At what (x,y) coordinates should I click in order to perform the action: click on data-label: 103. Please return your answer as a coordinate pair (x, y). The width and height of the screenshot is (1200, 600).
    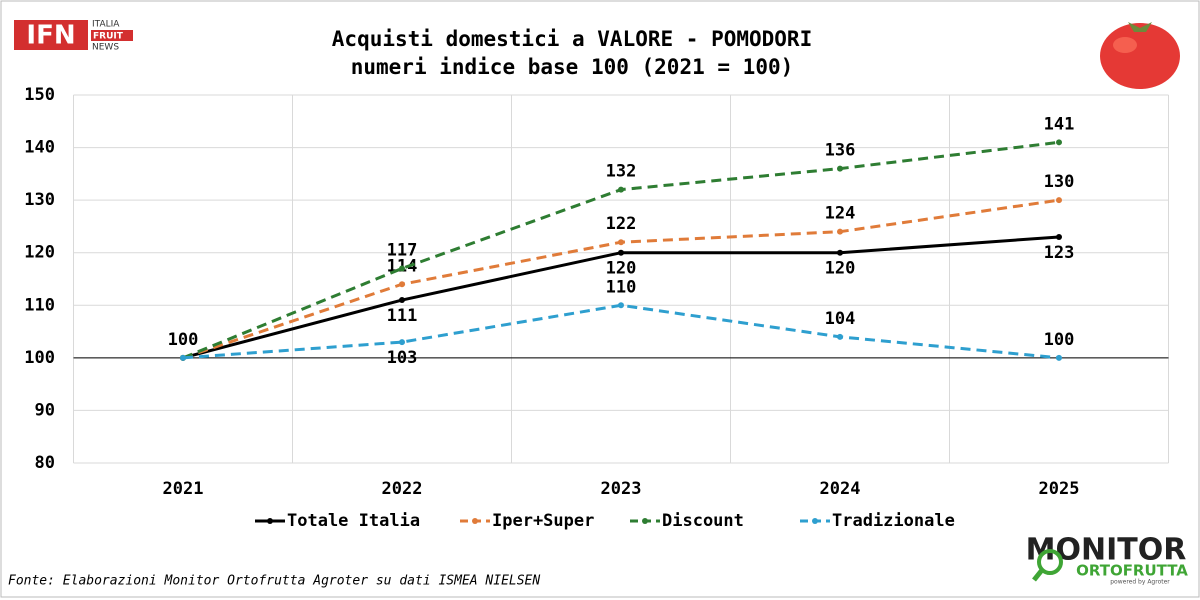
    Looking at the image, I should click on (402, 358).